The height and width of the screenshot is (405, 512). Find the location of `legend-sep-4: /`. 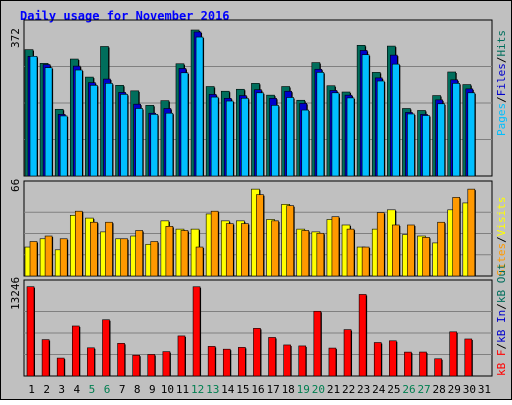

legend-sep-4: / is located at coordinates (501, 346).